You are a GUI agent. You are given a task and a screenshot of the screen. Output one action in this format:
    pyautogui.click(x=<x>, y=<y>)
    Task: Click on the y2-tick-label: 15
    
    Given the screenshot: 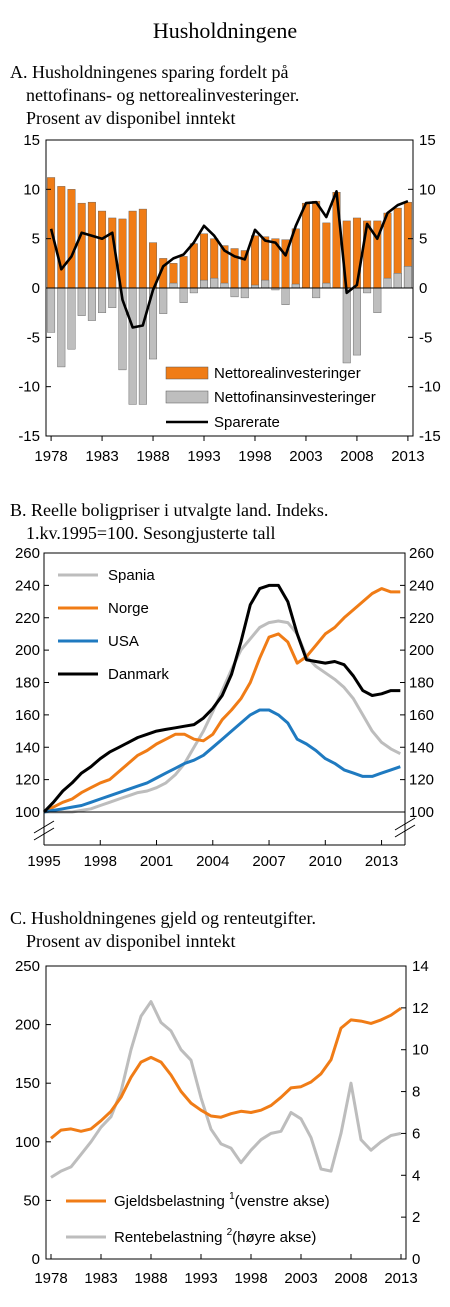 What is the action you would take?
    pyautogui.click(x=427, y=140)
    